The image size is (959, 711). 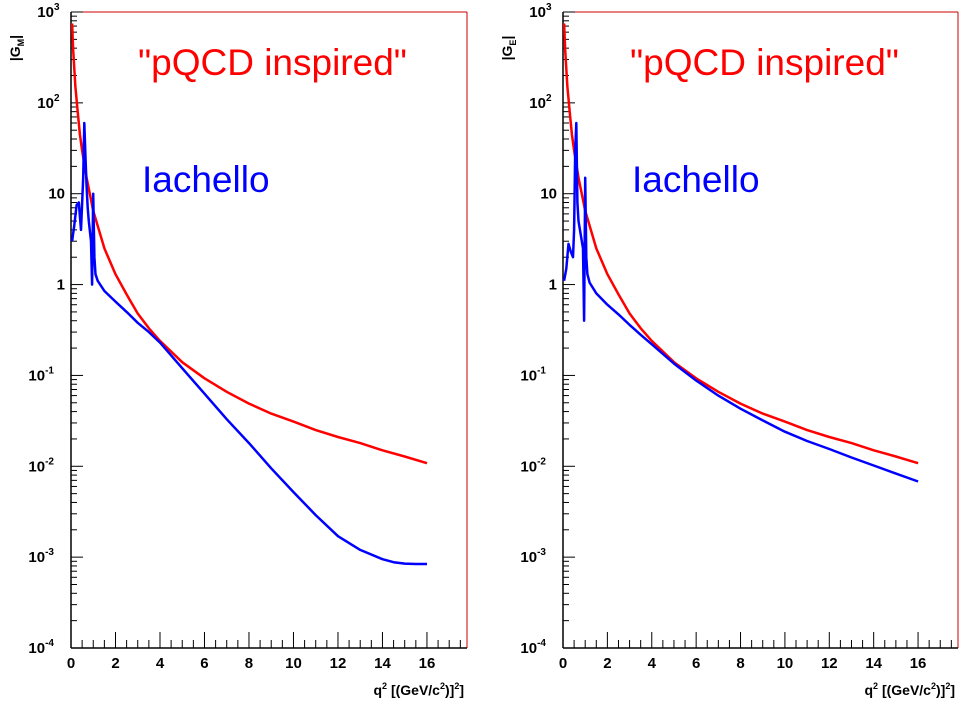 What do you see at coordinates (508, 48) in the screenshot?
I see `y-axis-title: |GE|` at bounding box center [508, 48].